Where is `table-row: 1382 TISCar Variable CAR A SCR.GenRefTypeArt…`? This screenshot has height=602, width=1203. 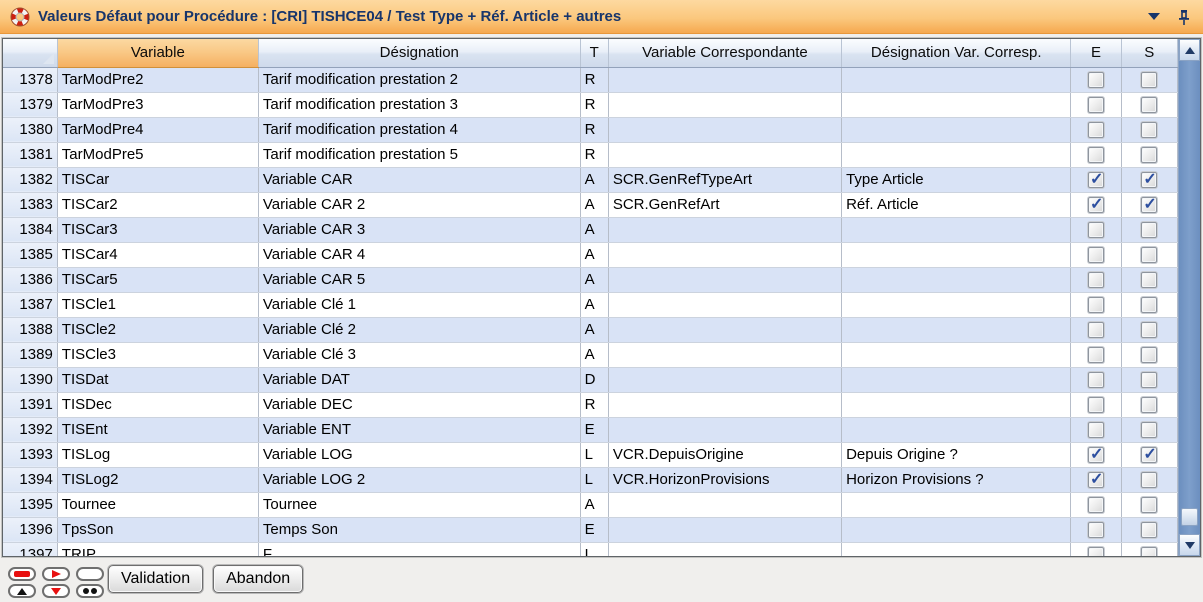 table-row: 1382 TISCar Variable CAR A SCR.GenRefTypeArt… is located at coordinates (590, 180).